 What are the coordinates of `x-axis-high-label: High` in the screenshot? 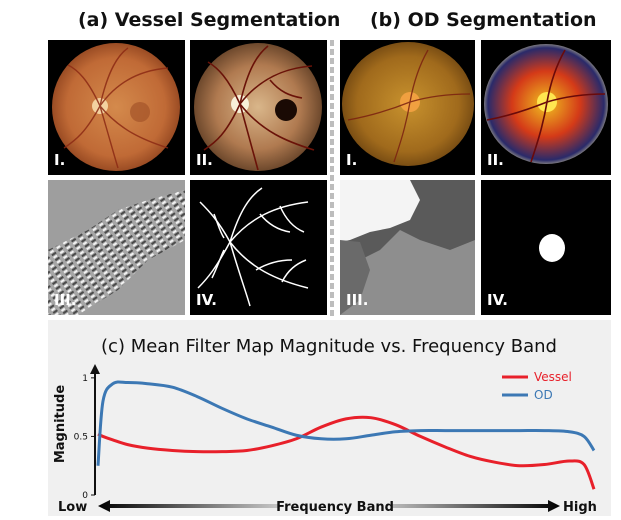 It's located at (580, 507).